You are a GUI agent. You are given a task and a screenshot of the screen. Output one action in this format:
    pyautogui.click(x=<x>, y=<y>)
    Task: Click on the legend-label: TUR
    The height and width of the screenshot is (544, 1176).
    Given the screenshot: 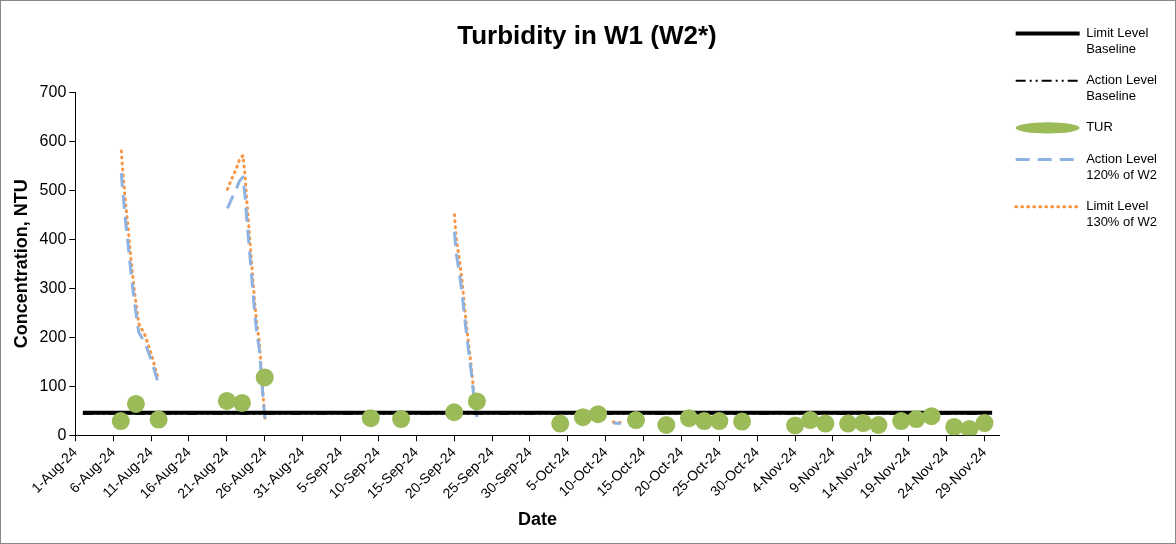 What is the action you would take?
    pyautogui.click(x=1099, y=127)
    